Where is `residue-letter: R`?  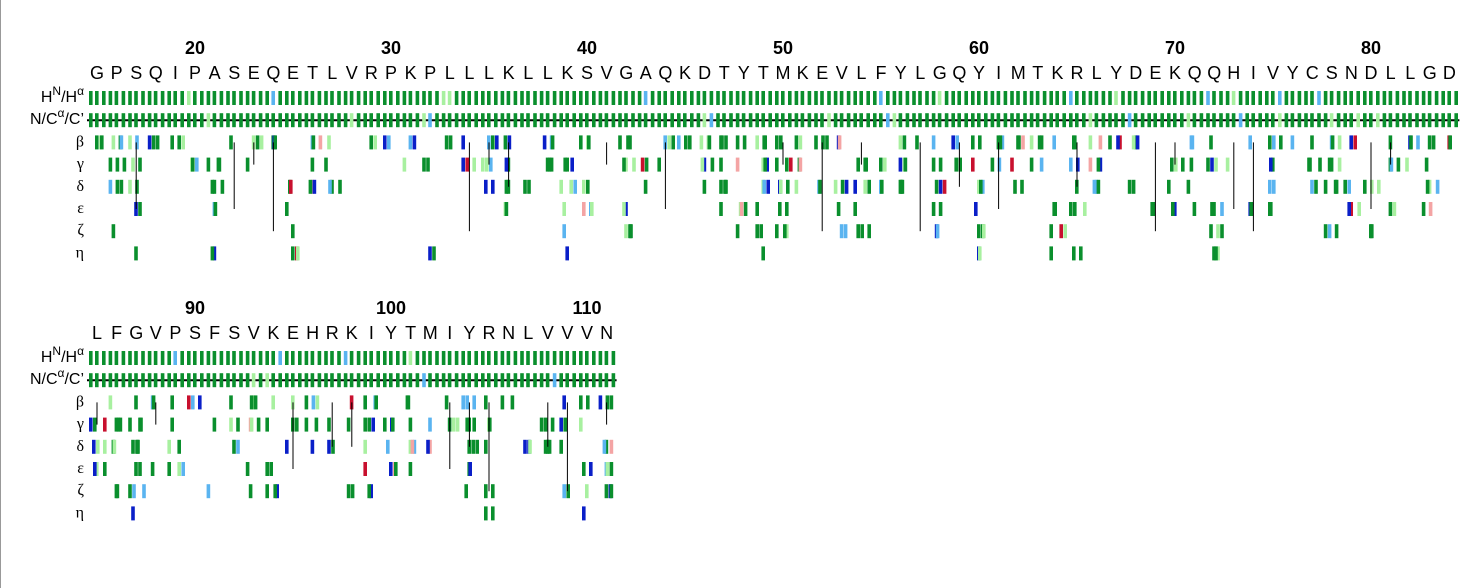 residue-letter: R is located at coordinates (371, 73).